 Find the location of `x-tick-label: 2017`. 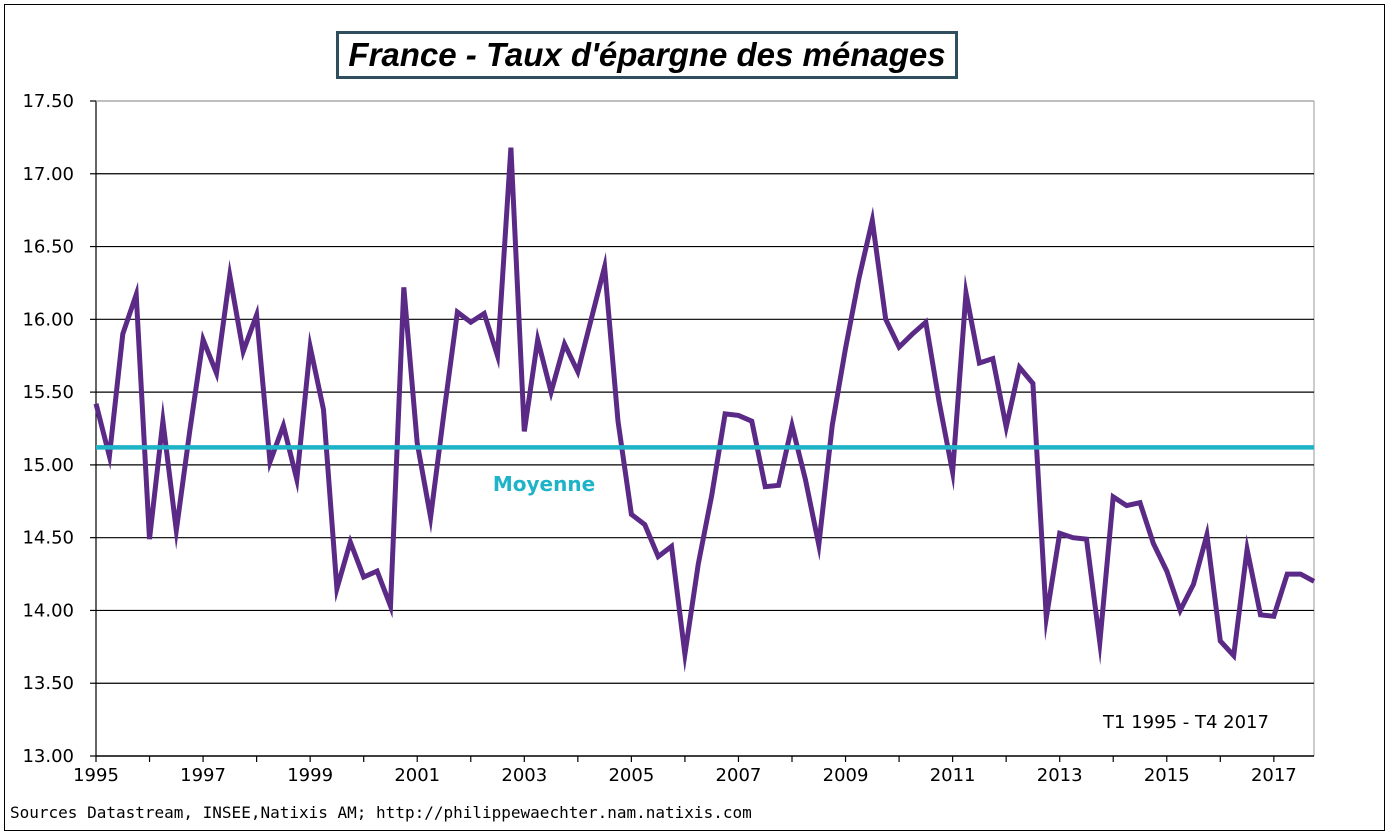

x-tick-label: 2017 is located at coordinates (1274, 775).